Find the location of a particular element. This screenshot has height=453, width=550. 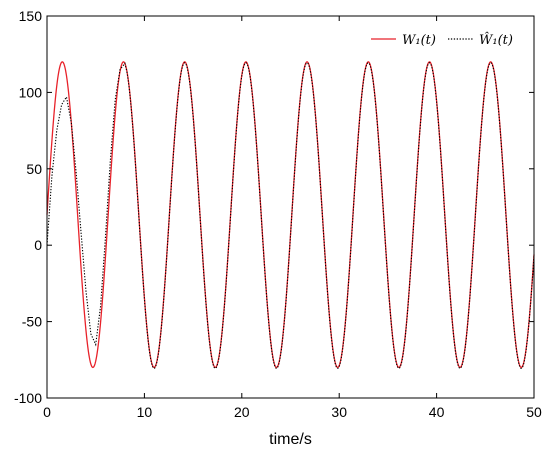

x-tick-label: 0 is located at coordinates (47, 412).